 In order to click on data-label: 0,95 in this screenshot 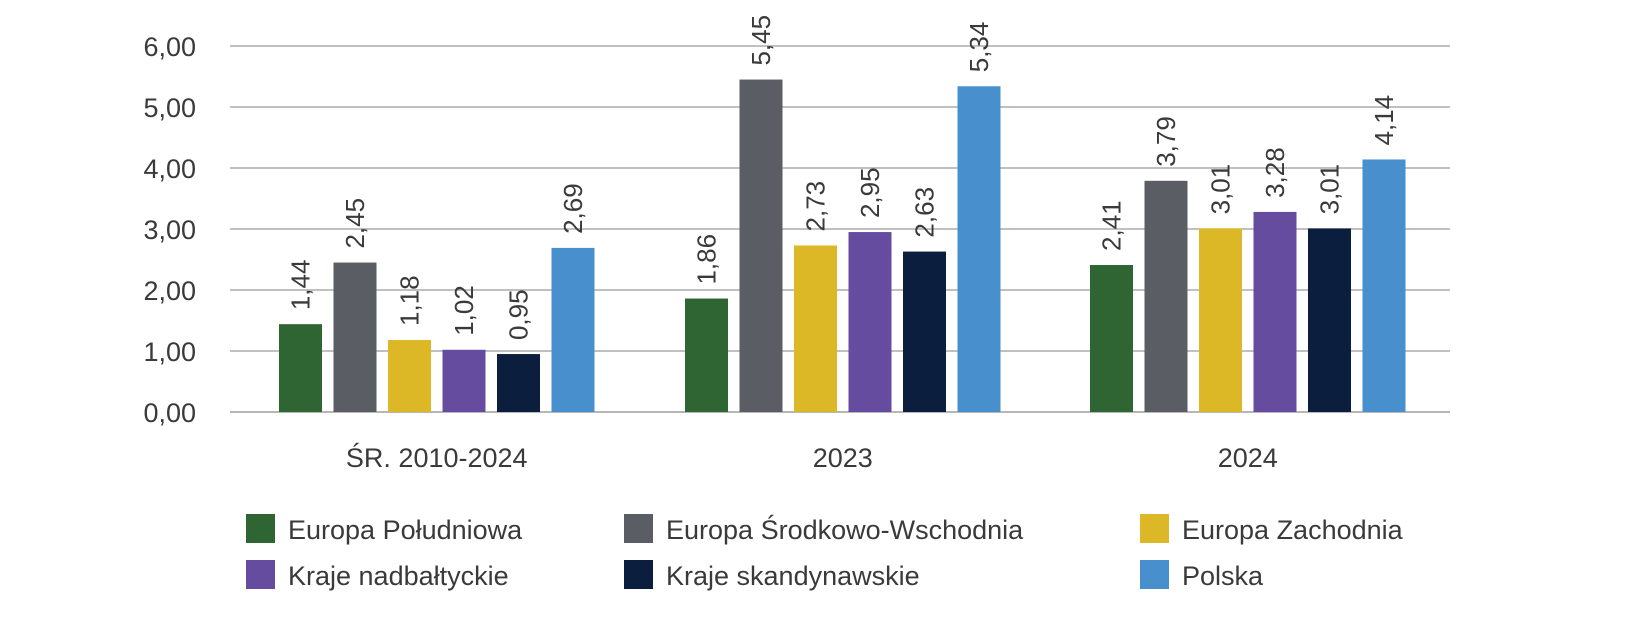, I will do `click(519, 314)`.